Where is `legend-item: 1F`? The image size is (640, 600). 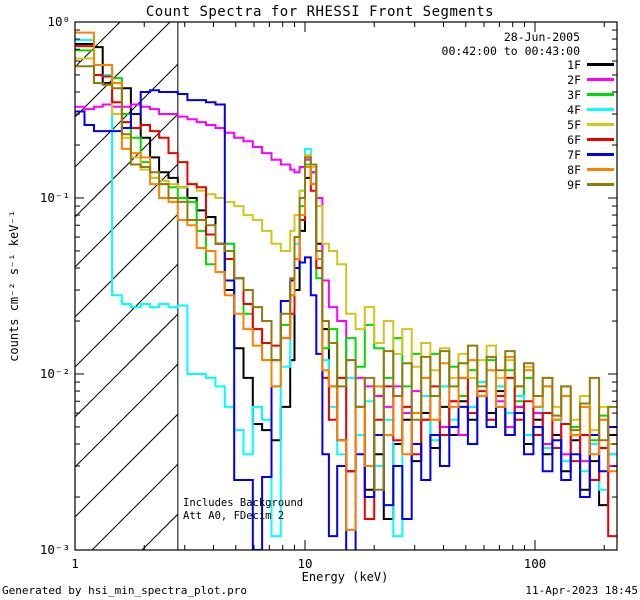 legend-item: 1F is located at coordinates (590, 64).